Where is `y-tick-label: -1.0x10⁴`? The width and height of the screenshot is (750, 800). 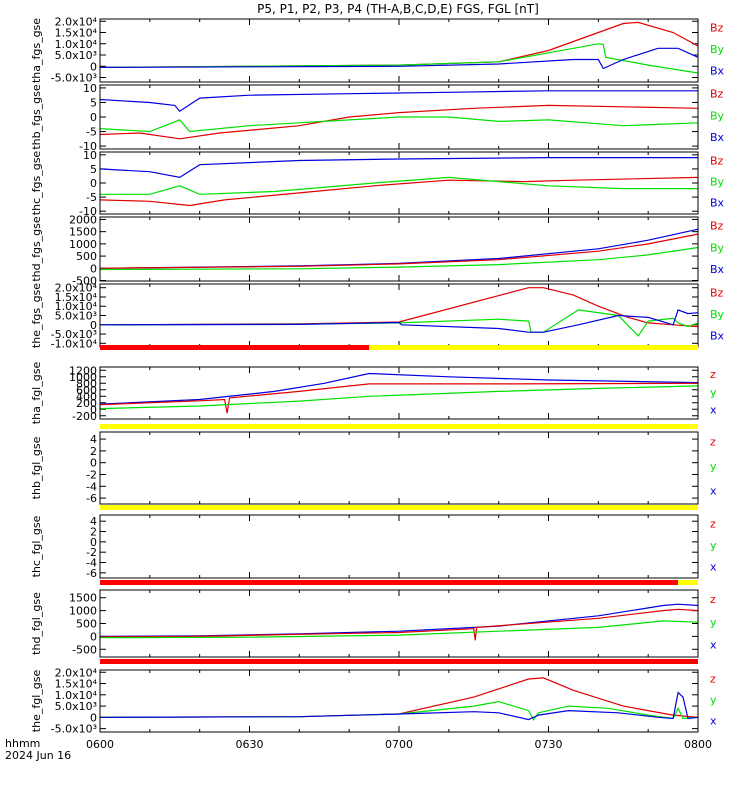
y-tick-label: -1.0x10⁴ is located at coordinates (74, 343).